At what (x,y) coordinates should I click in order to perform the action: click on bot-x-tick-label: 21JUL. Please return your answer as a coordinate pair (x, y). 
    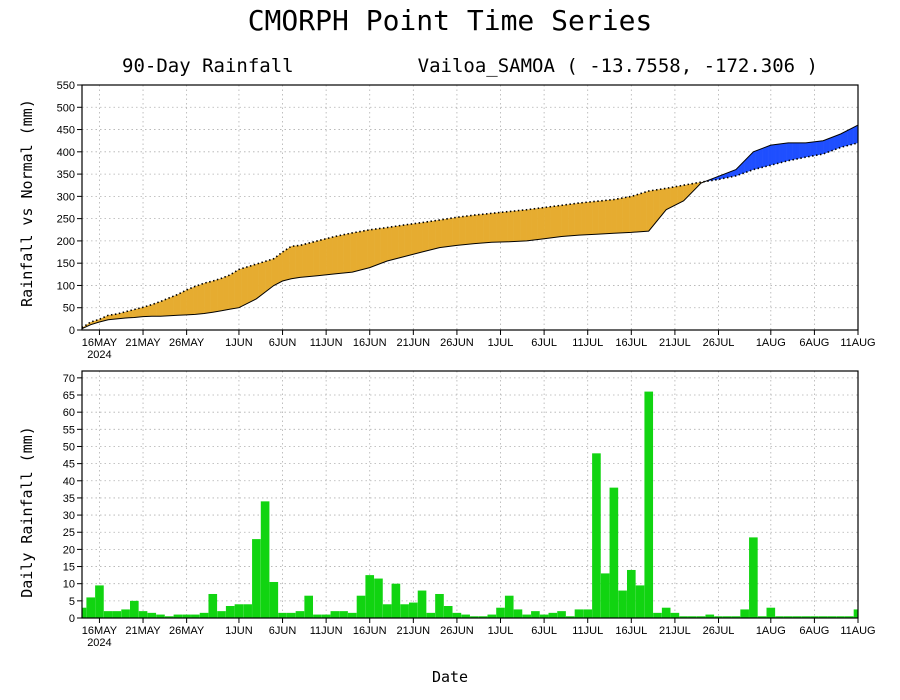
    Looking at the image, I should click on (675, 631).